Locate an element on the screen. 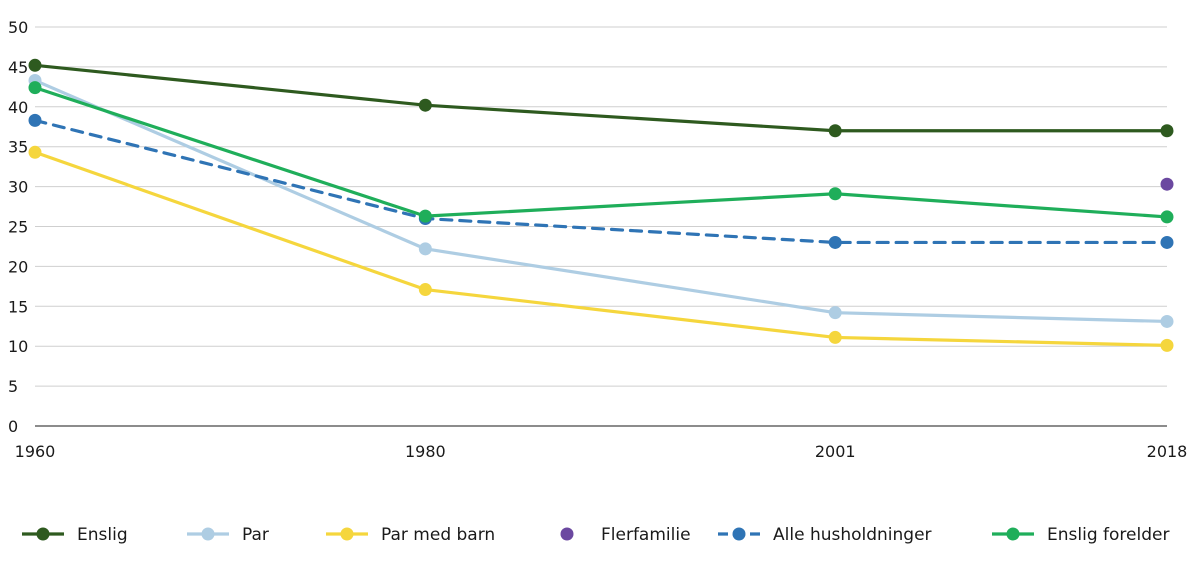 The image size is (1200, 561). y-tick-label: 40 is located at coordinates (18, 107).